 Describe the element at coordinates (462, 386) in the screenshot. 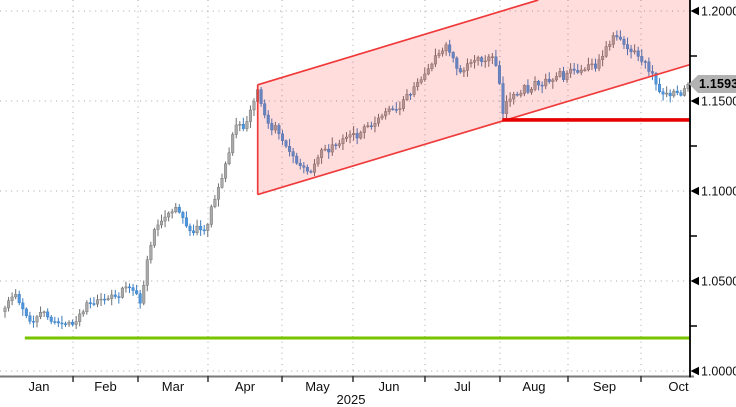

I see `x-axis-month-label: Jul` at that location.